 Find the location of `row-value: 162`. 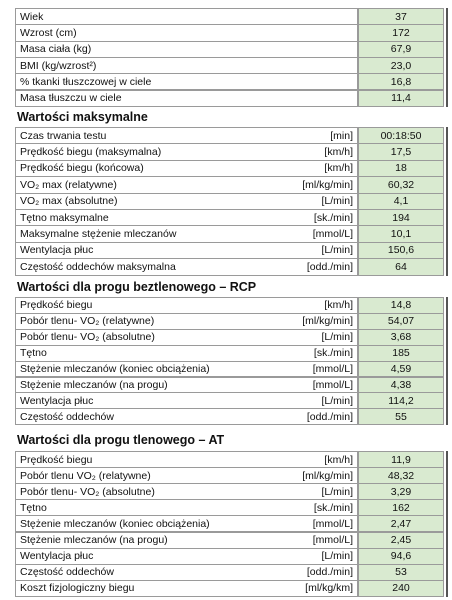

row-value: 162 is located at coordinates (401, 508).